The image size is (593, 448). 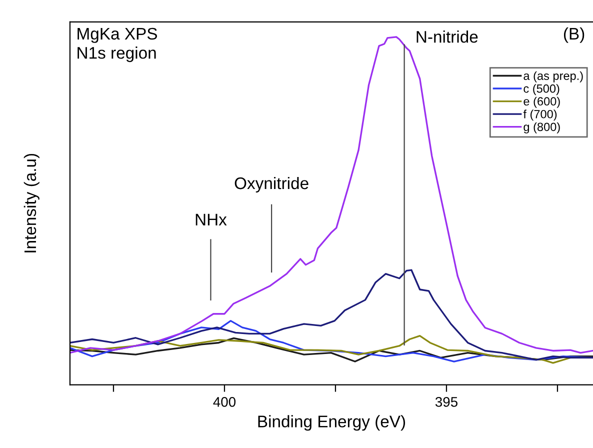 I want to click on legend-label: g (800), so click(x=542, y=128).